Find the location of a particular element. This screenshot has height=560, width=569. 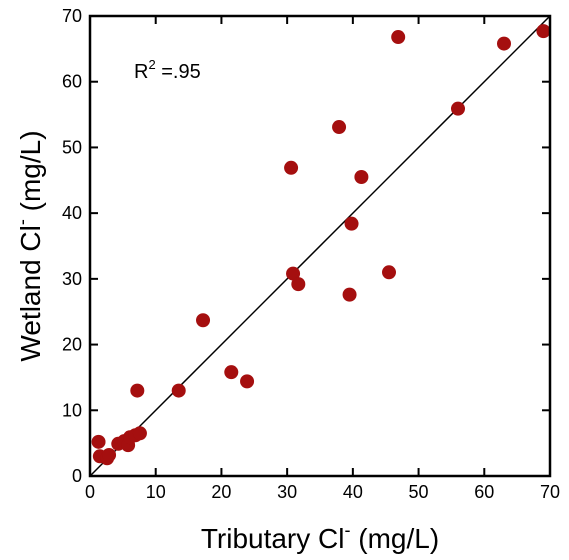

x-axis-title: Tributary Cl- (mg/L) is located at coordinates (320, 537).